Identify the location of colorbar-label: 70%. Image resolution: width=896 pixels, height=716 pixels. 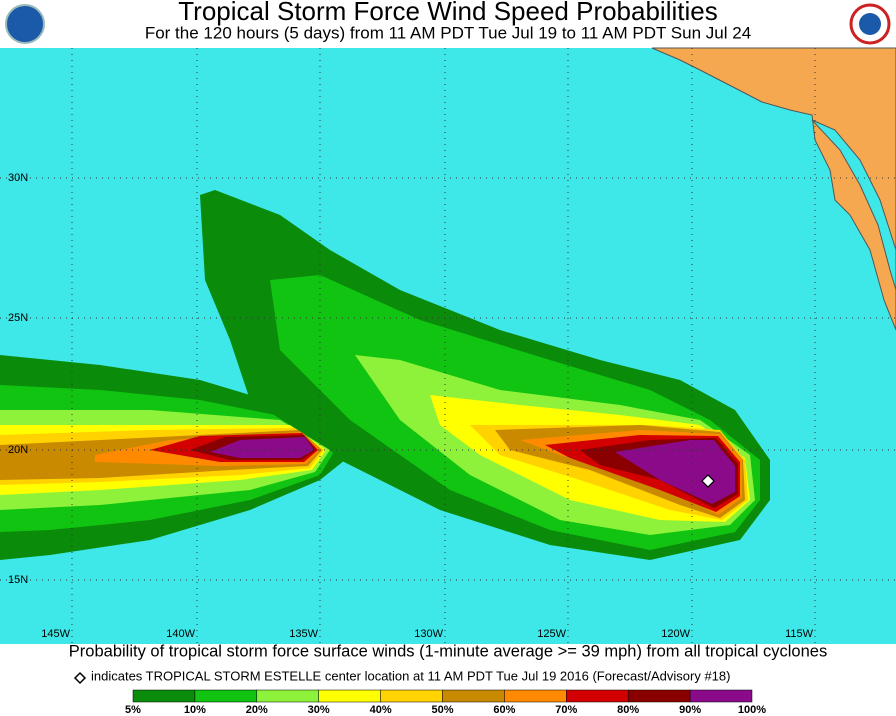
(566, 710).